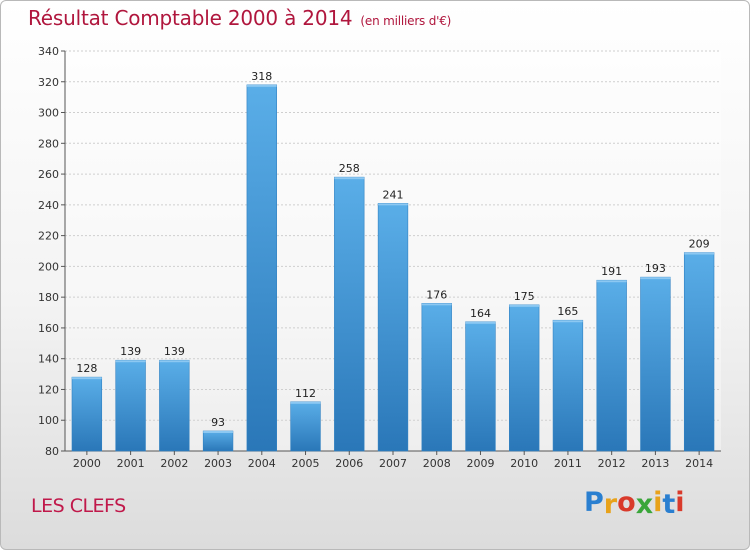 This screenshot has height=550, width=750. I want to click on y-tick-label: 240, so click(48, 205).